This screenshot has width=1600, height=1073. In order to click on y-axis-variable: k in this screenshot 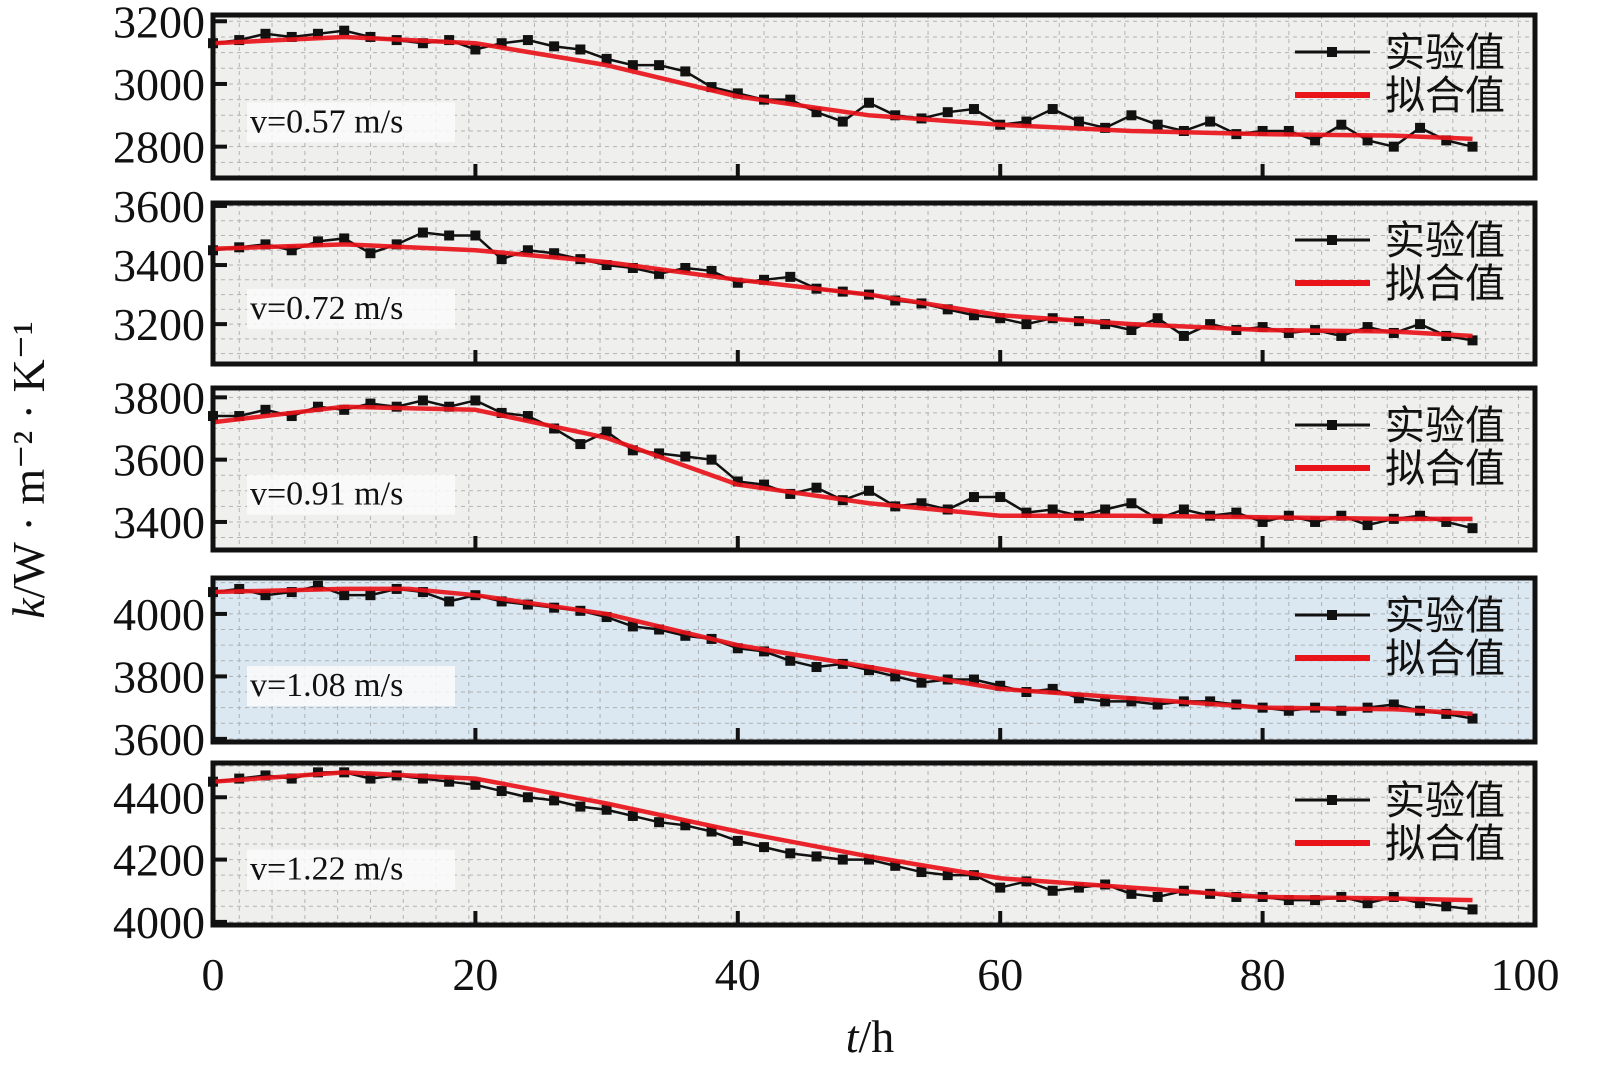, I will do `click(28, 608)`.